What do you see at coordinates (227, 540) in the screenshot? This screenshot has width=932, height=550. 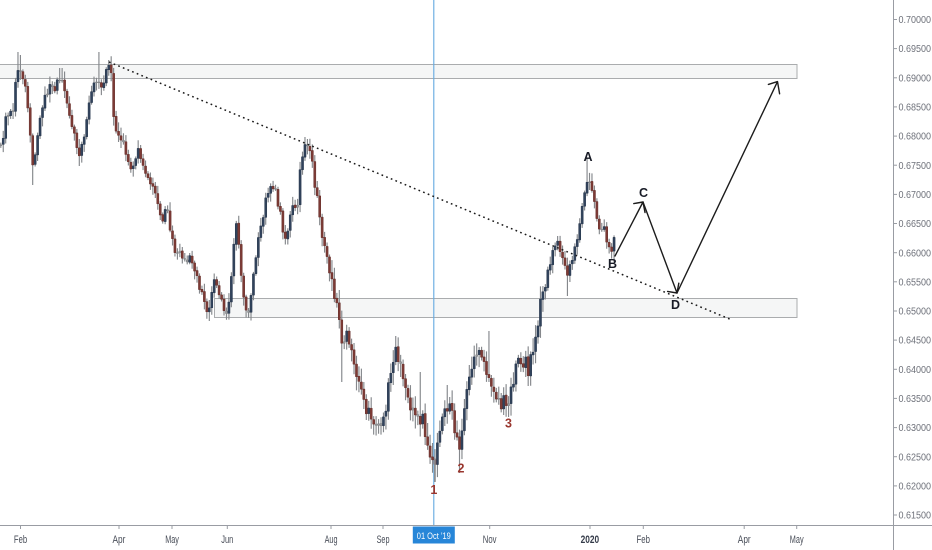 I see `svg-text: Jun` at bounding box center [227, 540].